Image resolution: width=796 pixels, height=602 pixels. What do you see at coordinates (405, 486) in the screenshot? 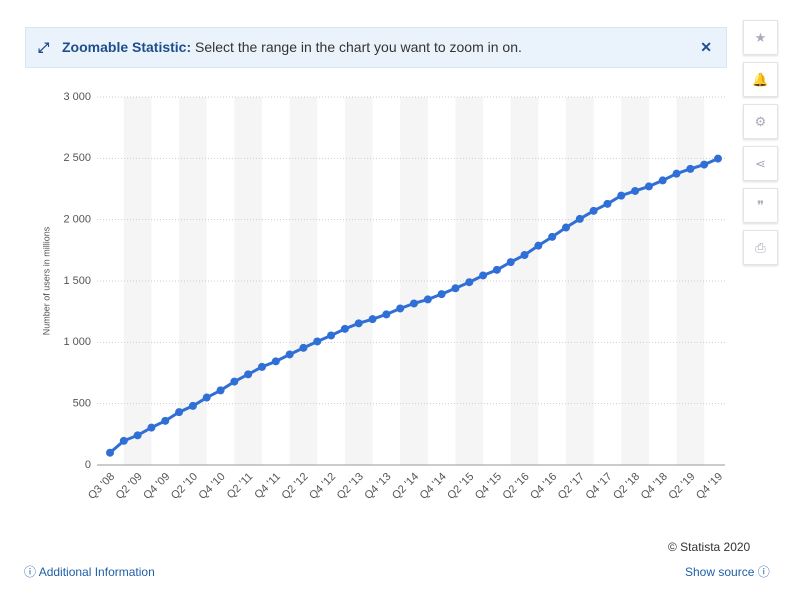
I see `x-tick-label: Q2 '14` at bounding box center [405, 486].